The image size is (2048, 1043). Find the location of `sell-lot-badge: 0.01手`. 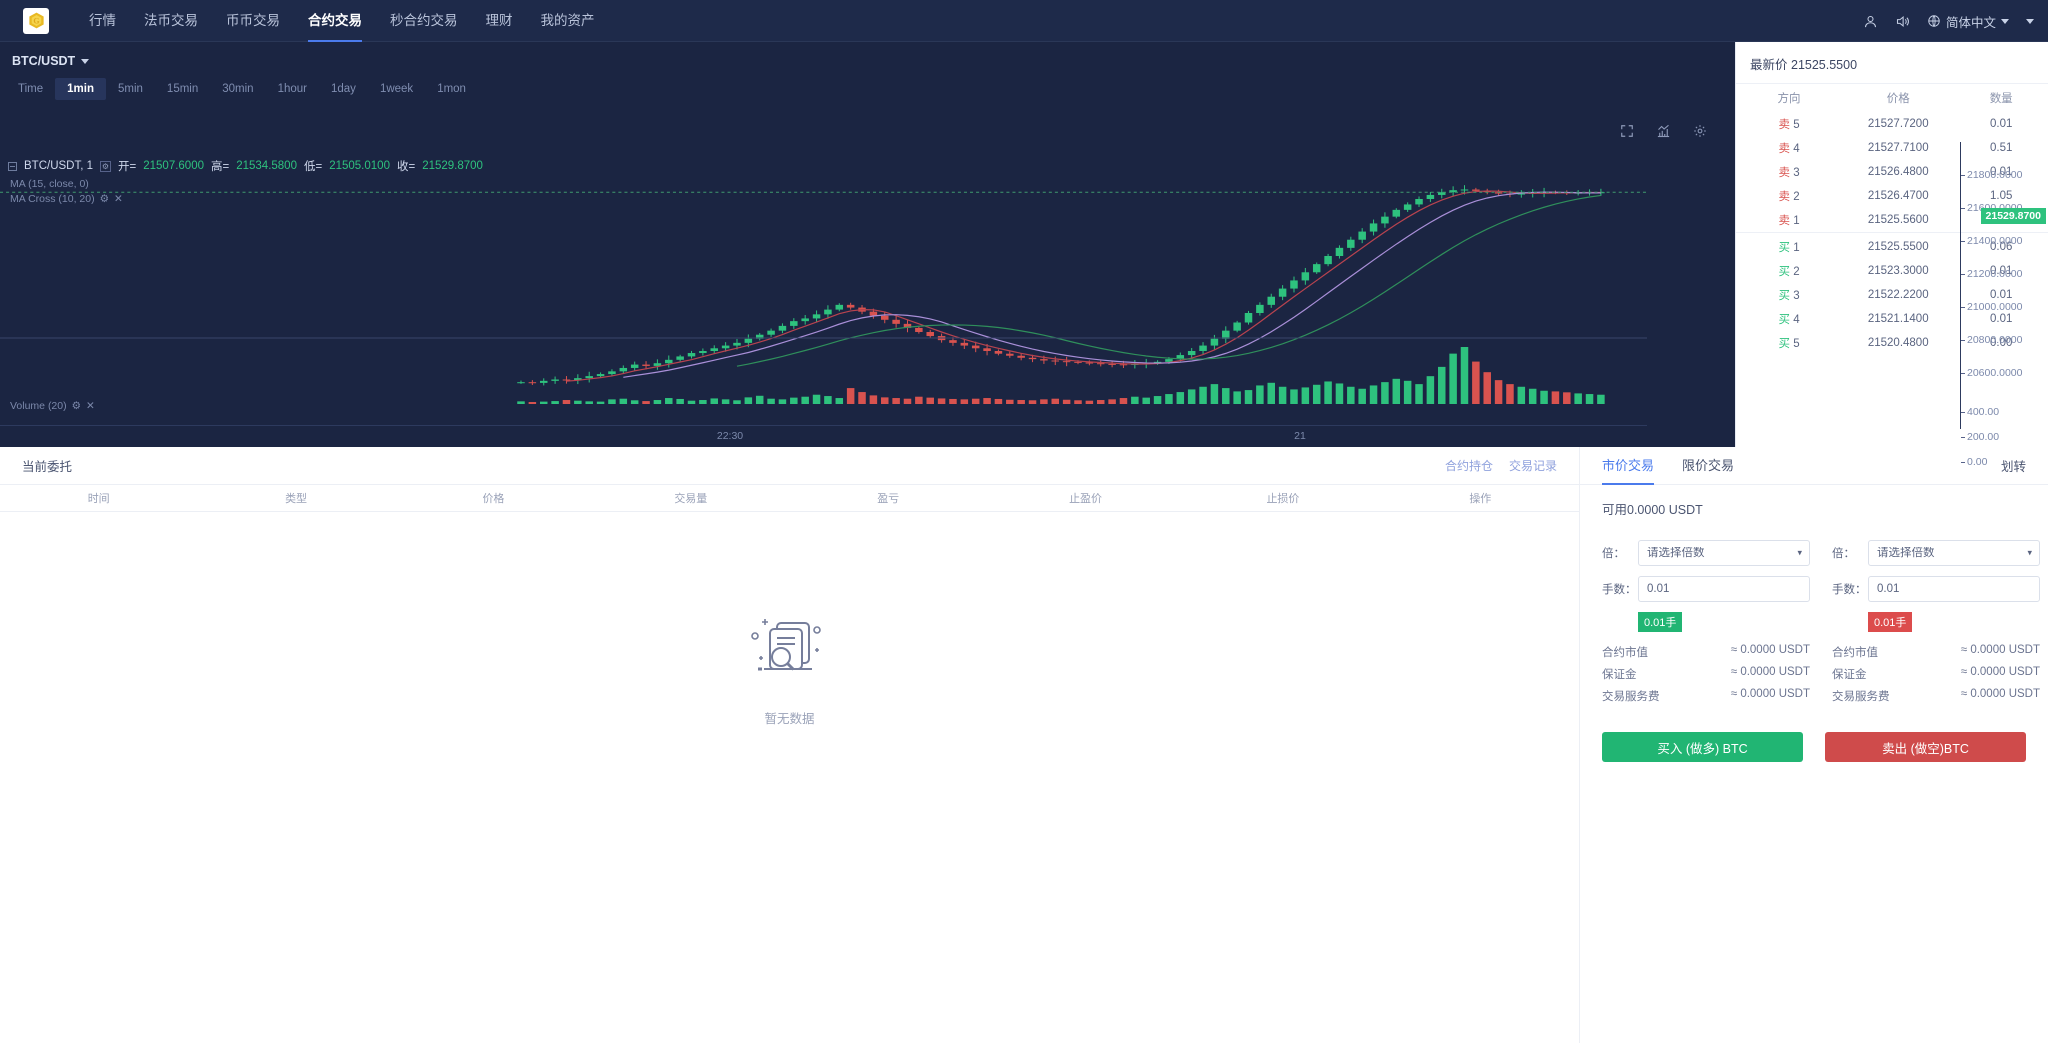

sell-lot-badge: 0.01手 is located at coordinates (1890, 622).